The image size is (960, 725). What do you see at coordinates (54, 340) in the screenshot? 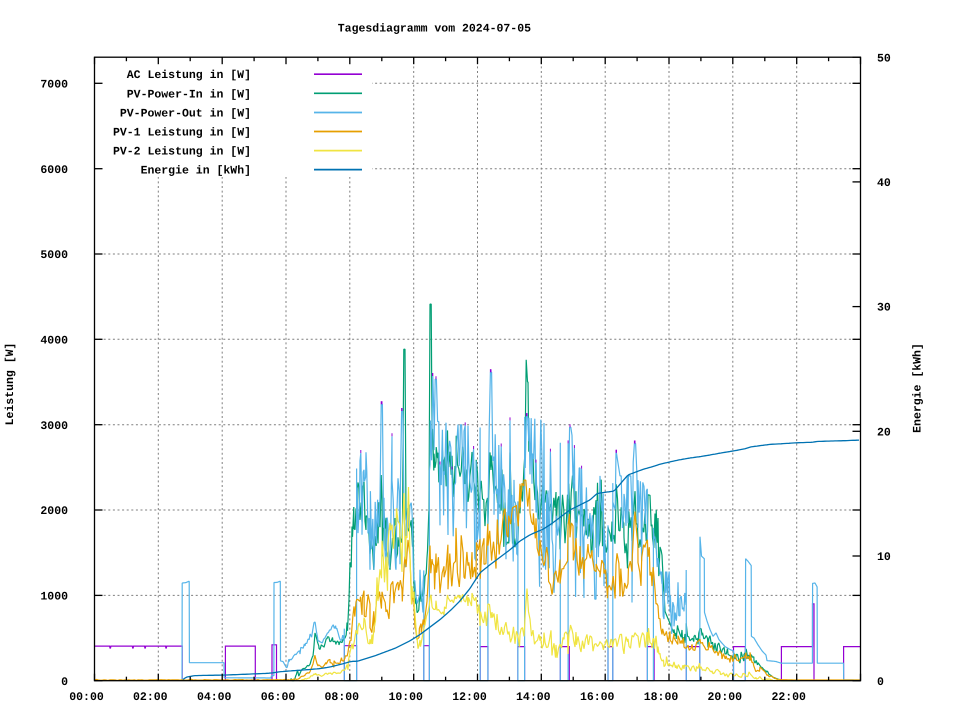
I see `svg-text: 4000` at bounding box center [54, 340].